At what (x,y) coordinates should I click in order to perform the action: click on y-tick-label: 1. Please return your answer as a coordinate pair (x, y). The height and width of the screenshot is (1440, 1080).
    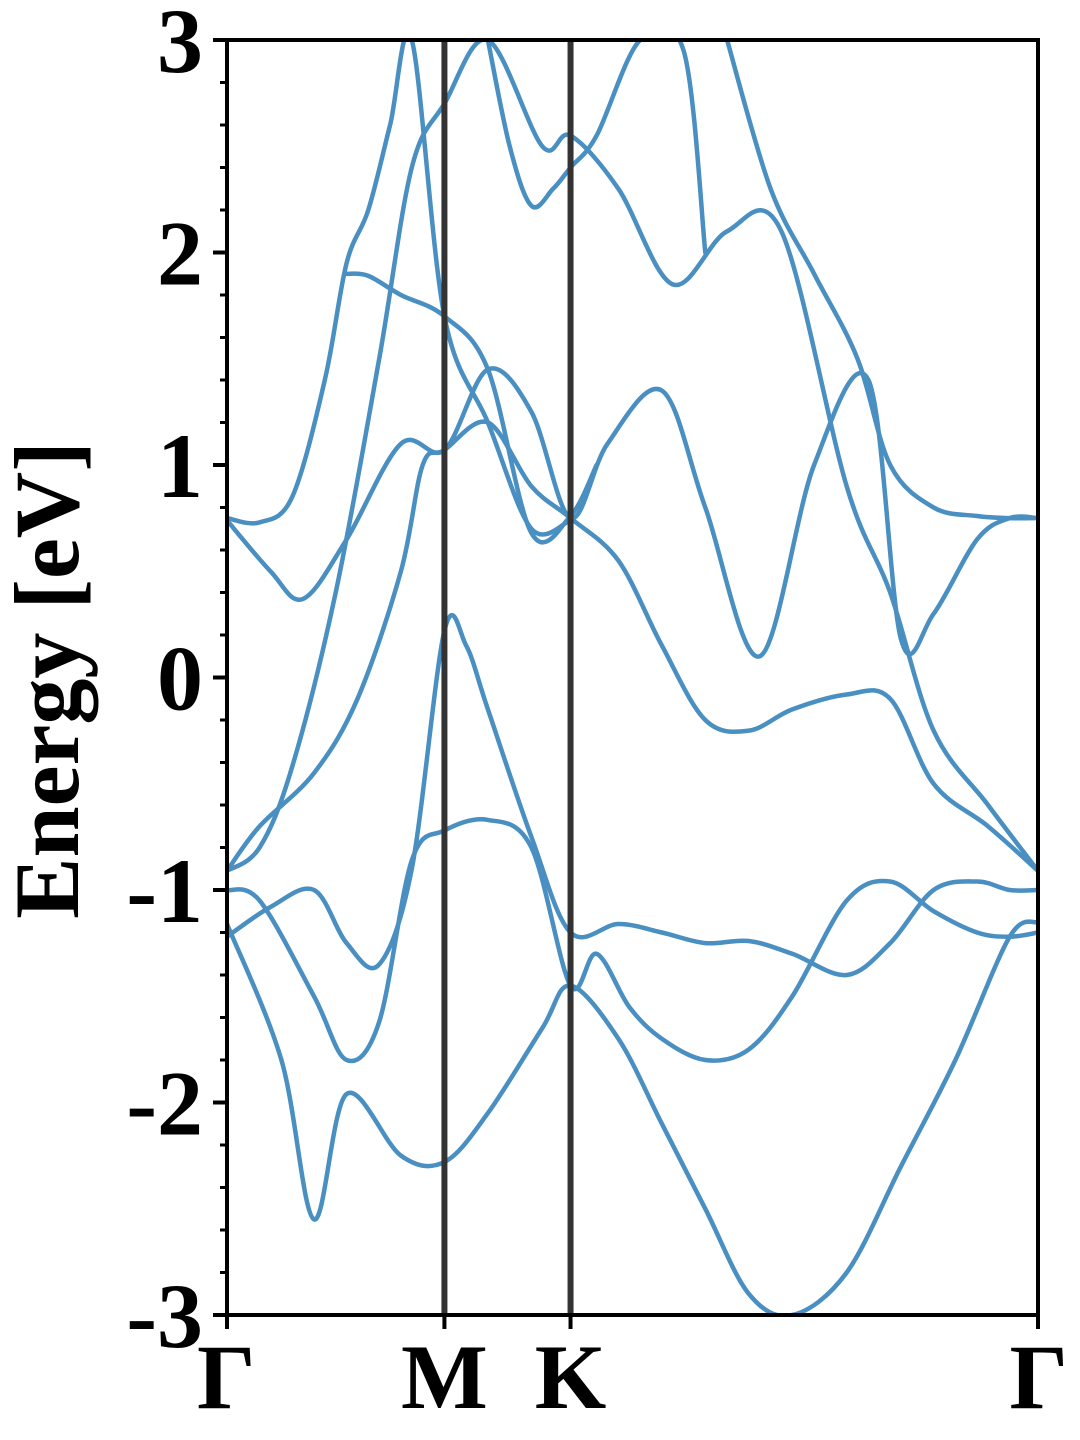
    Looking at the image, I should click on (180, 466).